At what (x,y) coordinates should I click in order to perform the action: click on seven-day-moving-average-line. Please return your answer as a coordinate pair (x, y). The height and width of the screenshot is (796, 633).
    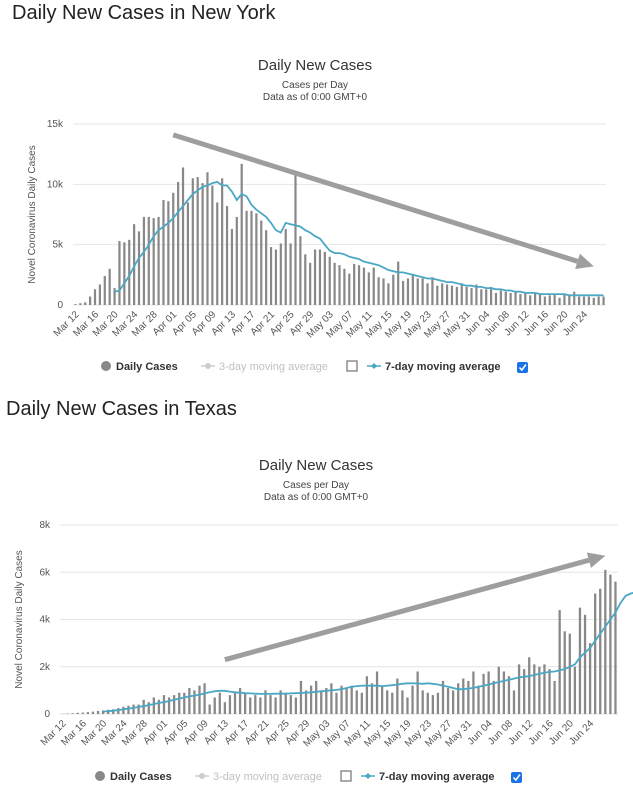
    Looking at the image, I should click on (359, 238).